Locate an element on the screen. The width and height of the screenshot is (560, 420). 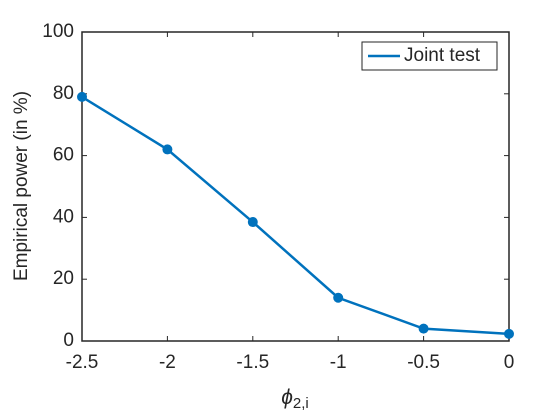
x-tick-label: -1 is located at coordinates (338, 362).